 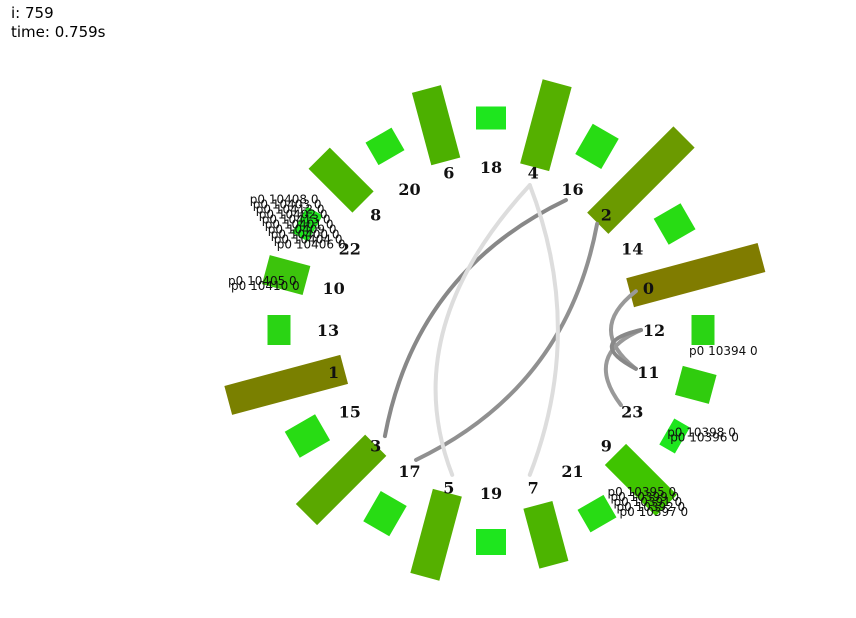 What do you see at coordinates (642, 492) in the screenshot?
I see `packet-label: p0 10395 0` at bounding box center [642, 492].